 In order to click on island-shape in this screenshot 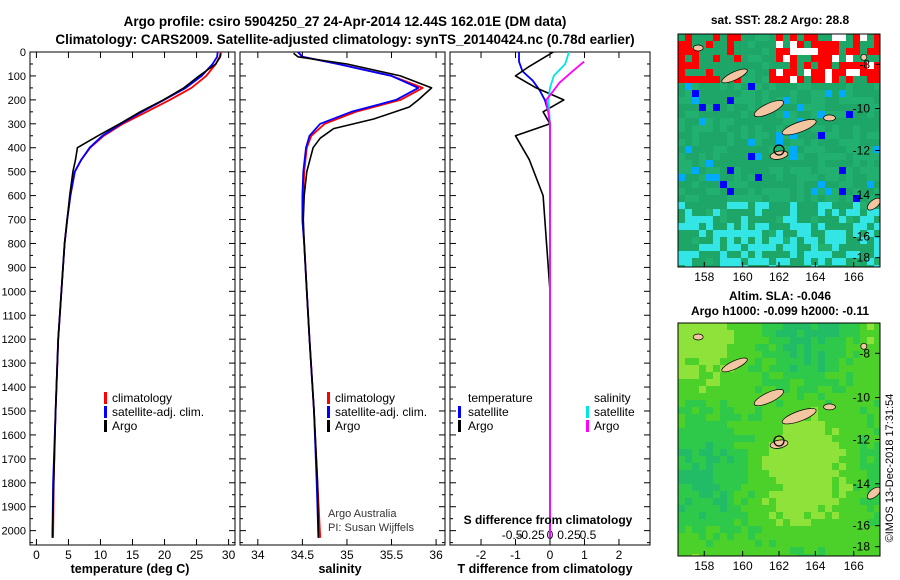, I will do `click(768, 109)`.